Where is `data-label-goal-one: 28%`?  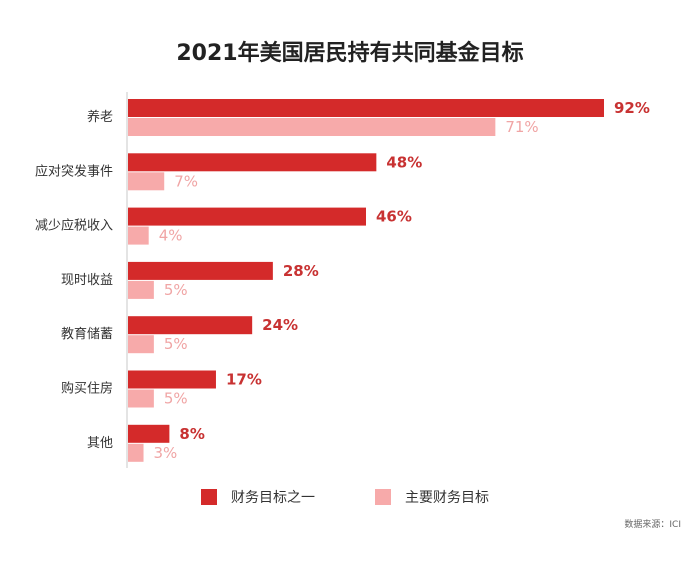 data-label-goal-one: 28% is located at coordinates (301, 271).